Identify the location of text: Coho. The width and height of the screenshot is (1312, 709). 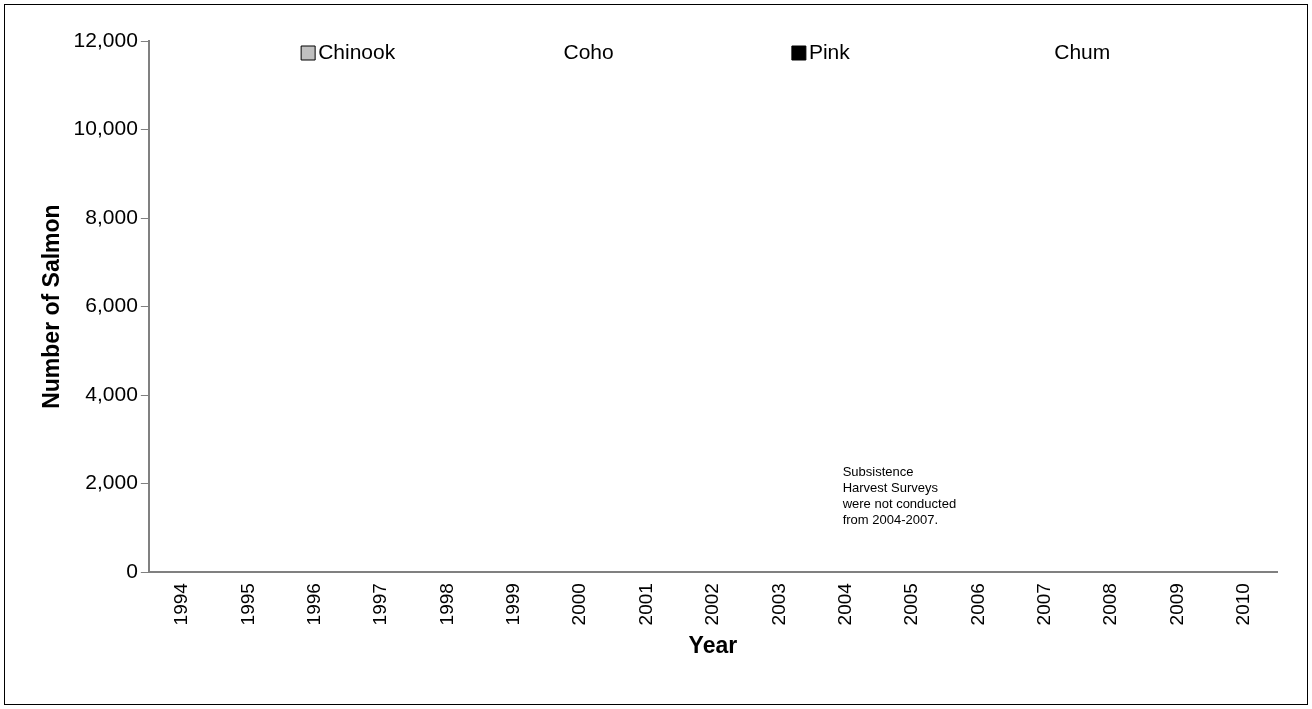
(588, 51).